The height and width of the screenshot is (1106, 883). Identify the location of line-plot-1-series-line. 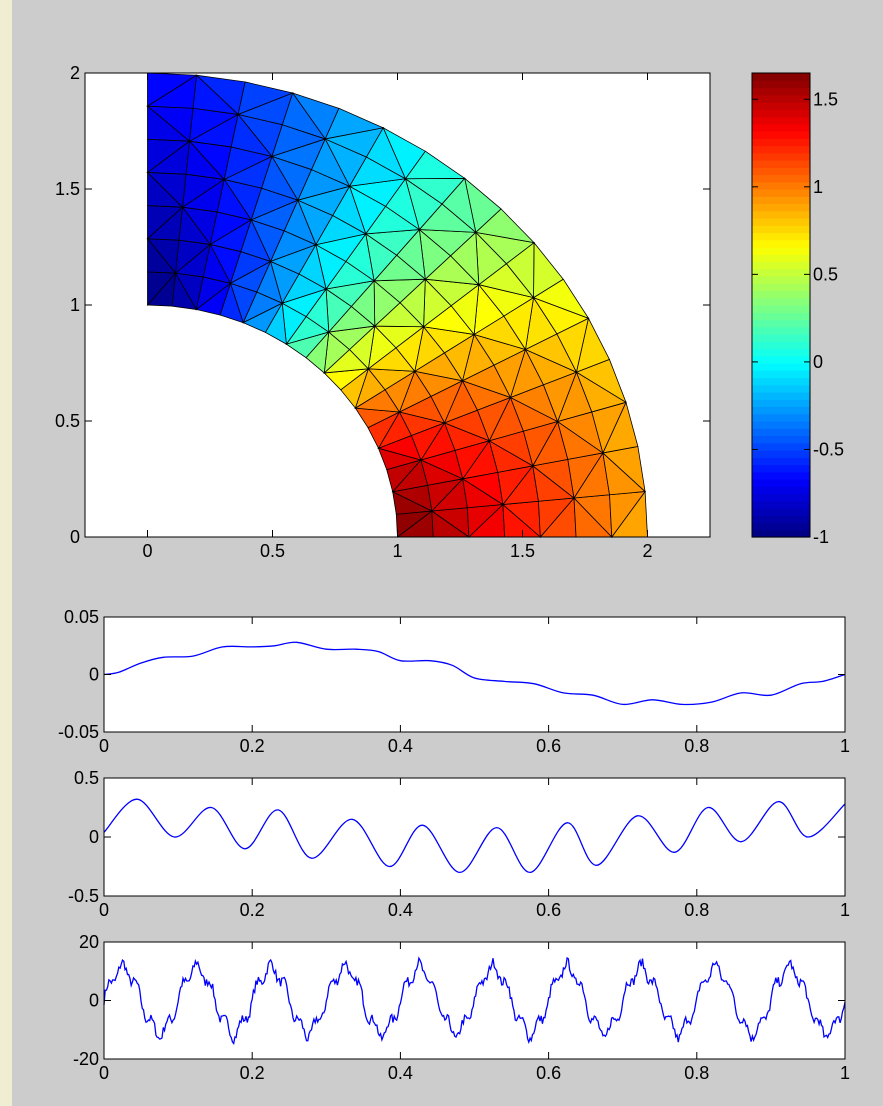
(474, 673).